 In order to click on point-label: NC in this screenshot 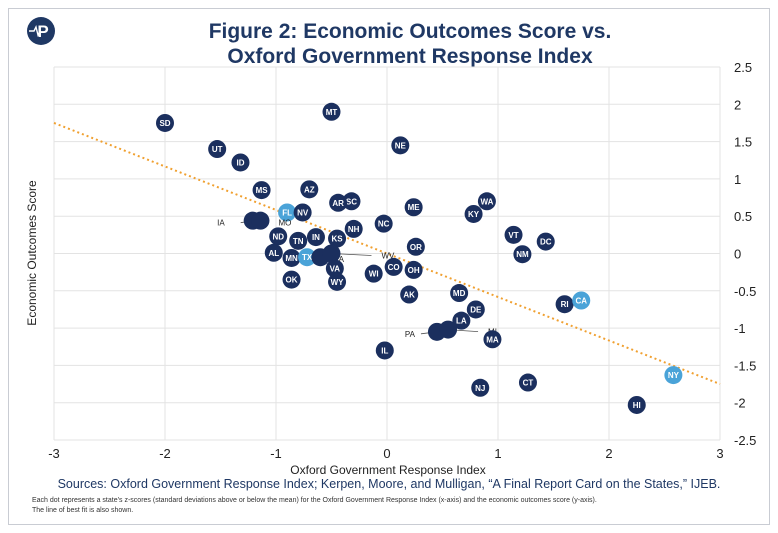, I will do `click(384, 224)`.